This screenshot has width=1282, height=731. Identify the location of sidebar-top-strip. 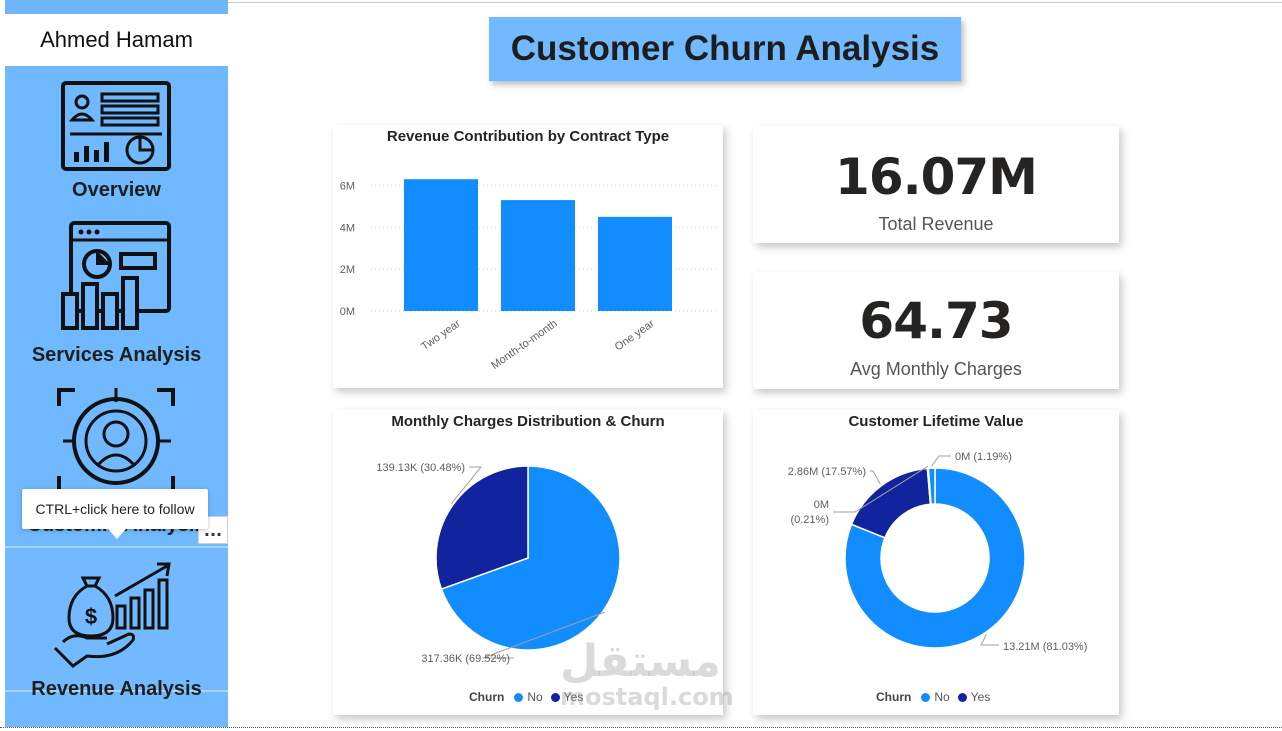
(116, 7).